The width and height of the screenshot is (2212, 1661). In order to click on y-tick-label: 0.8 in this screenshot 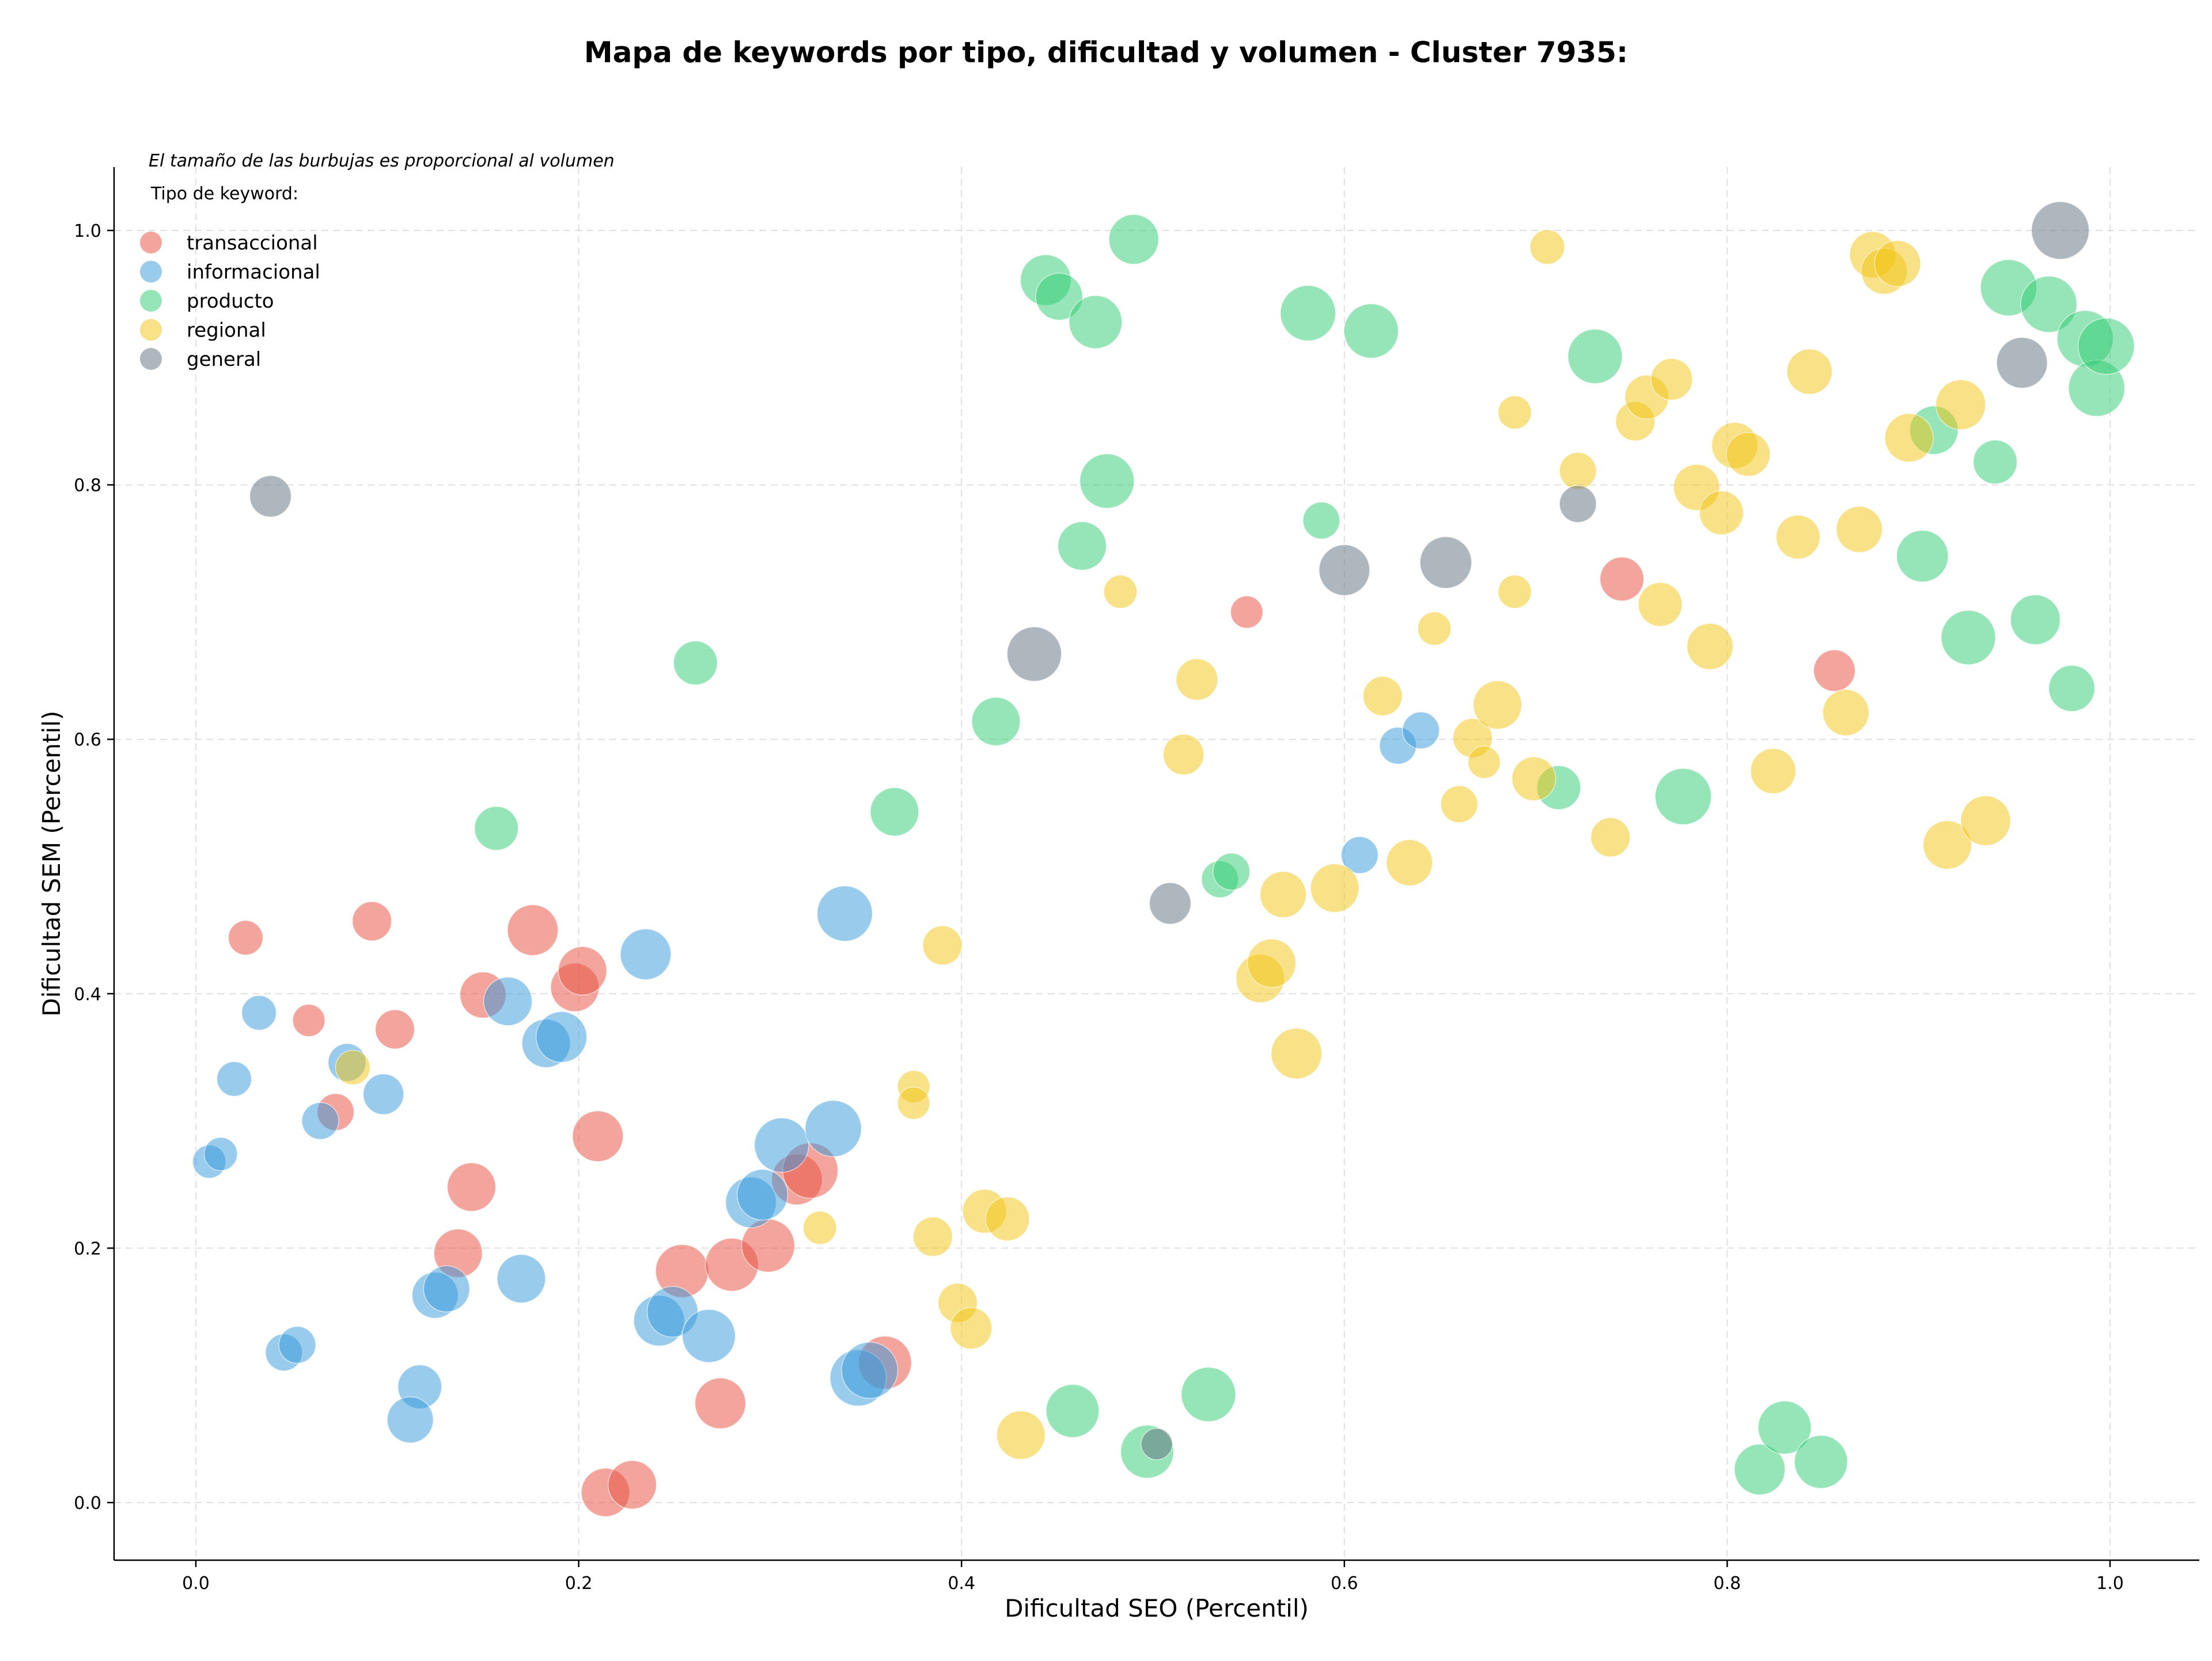, I will do `click(87, 486)`.